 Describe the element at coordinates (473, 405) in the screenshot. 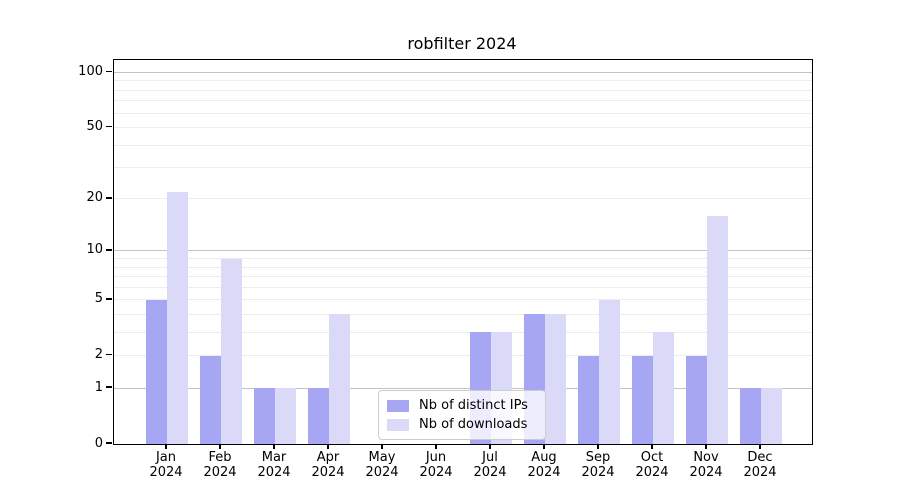

I see `legend-label-distinct-ips: Nb of distinct IPs` at that location.